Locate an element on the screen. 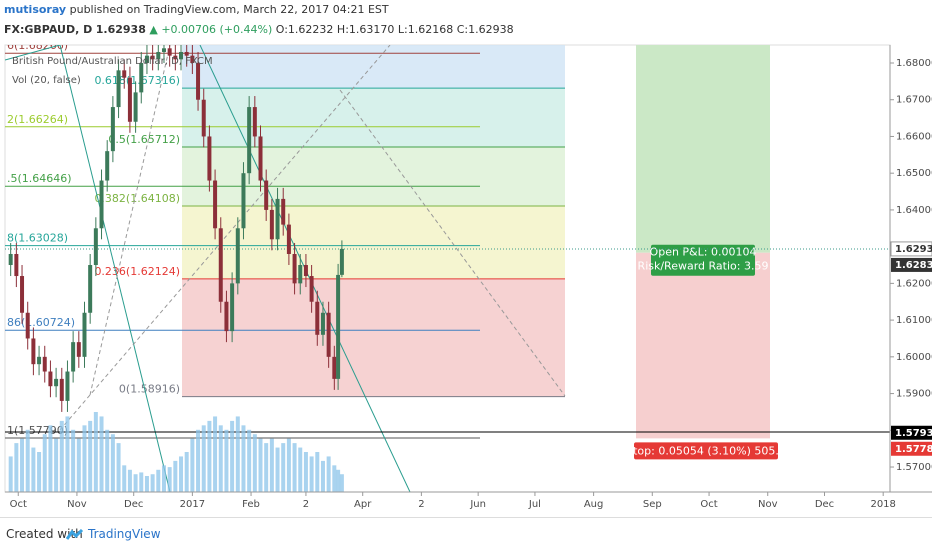 The height and width of the screenshot is (551, 932). y-tick-label: 1.68000 is located at coordinates (914, 63).